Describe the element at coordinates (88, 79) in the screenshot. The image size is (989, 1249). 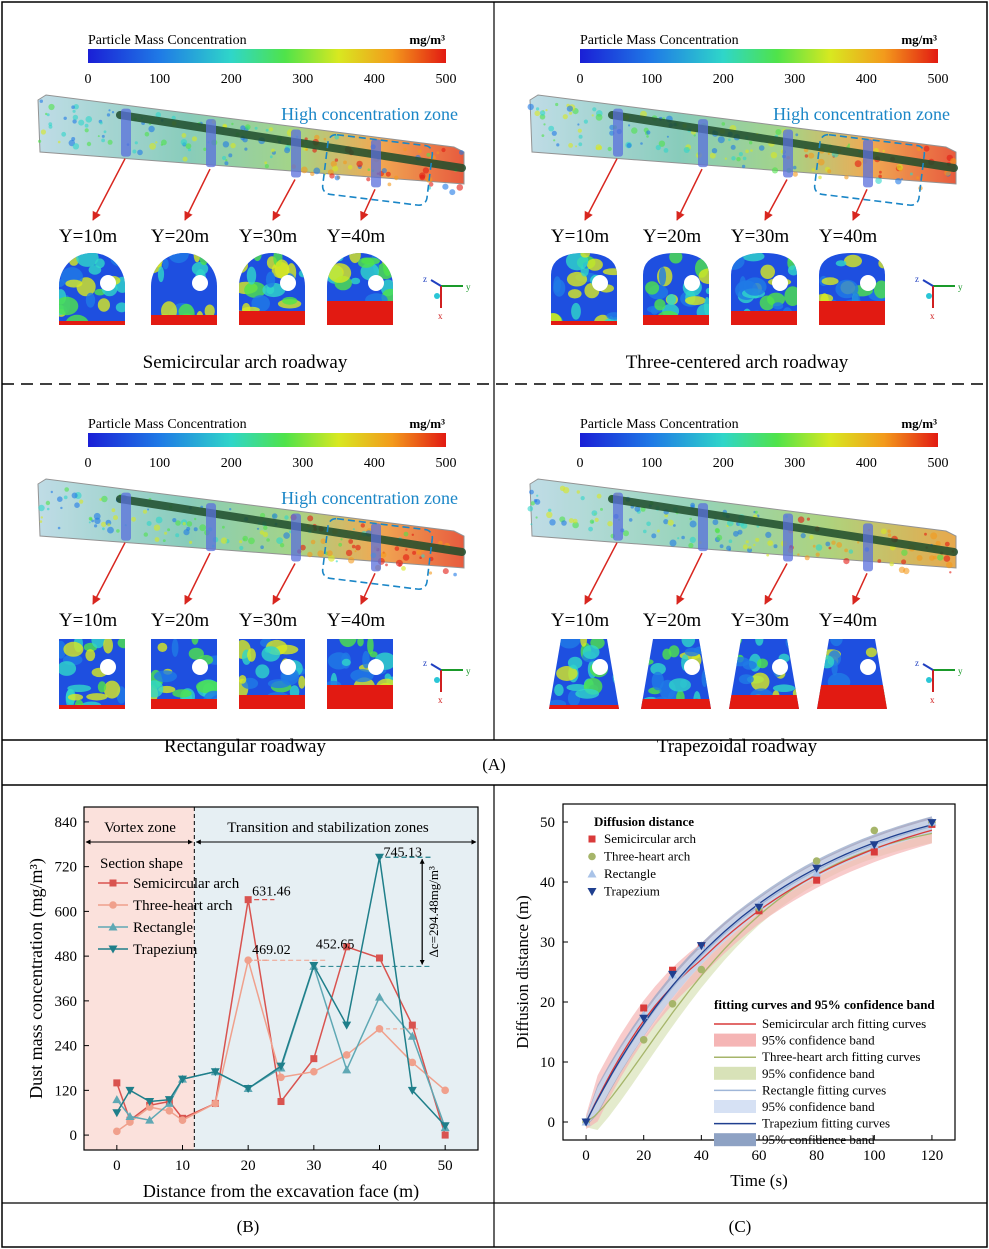
I see `colorbar-tick-label: 0` at that location.